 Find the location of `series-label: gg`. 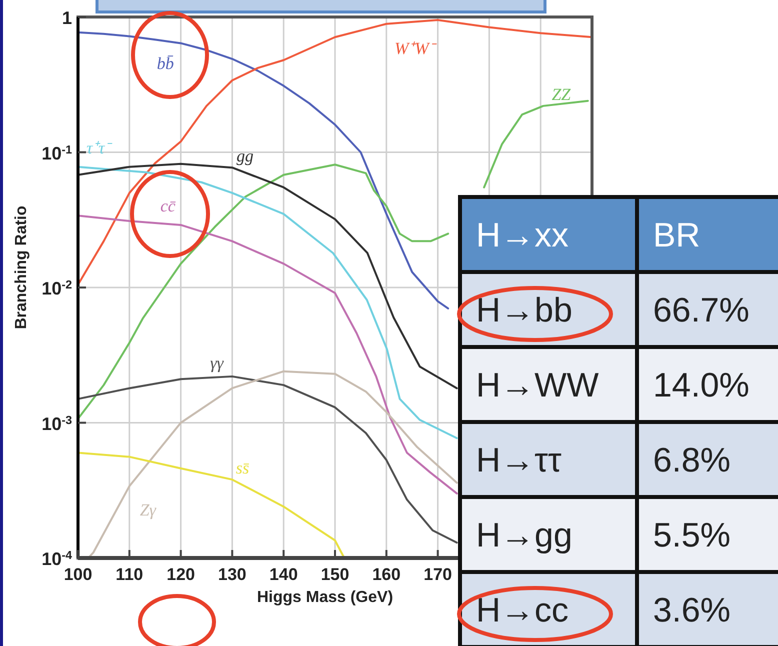

series-label: gg is located at coordinates (245, 156).